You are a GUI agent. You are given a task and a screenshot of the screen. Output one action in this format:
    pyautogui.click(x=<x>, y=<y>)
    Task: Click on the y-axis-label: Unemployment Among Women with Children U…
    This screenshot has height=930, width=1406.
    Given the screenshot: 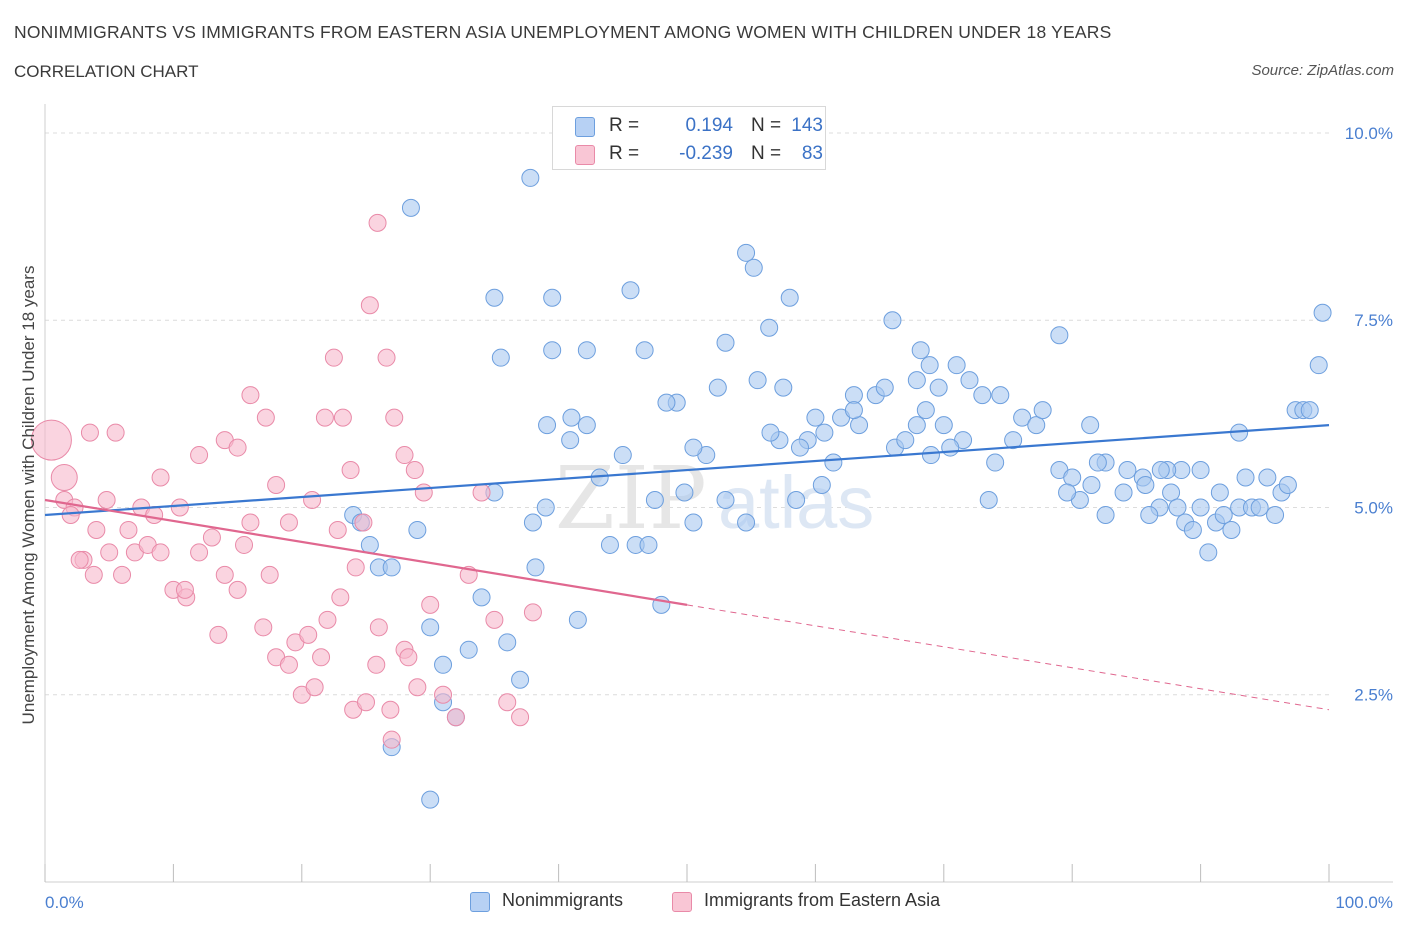 What is the action you would take?
    pyautogui.click(x=28, y=495)
    